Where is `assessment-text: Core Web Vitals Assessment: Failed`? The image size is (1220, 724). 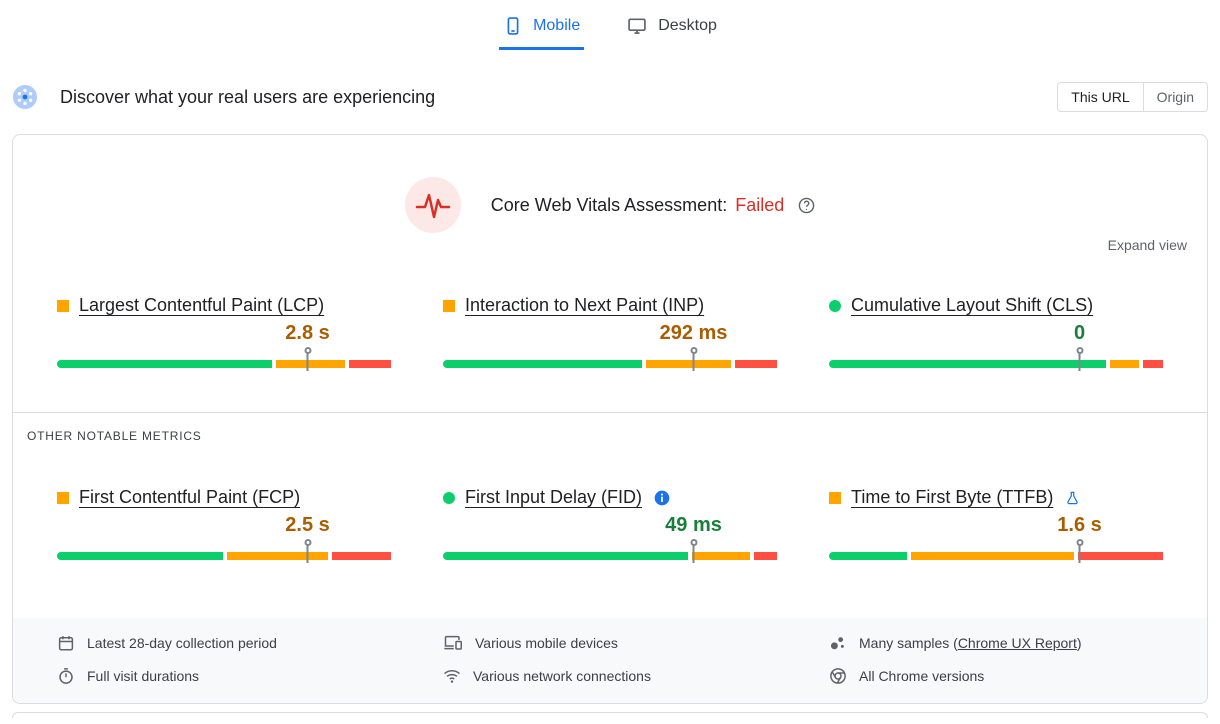
assessment-text: Core Web Vitals Assessment: Failed is located at coordinates (653, 205).